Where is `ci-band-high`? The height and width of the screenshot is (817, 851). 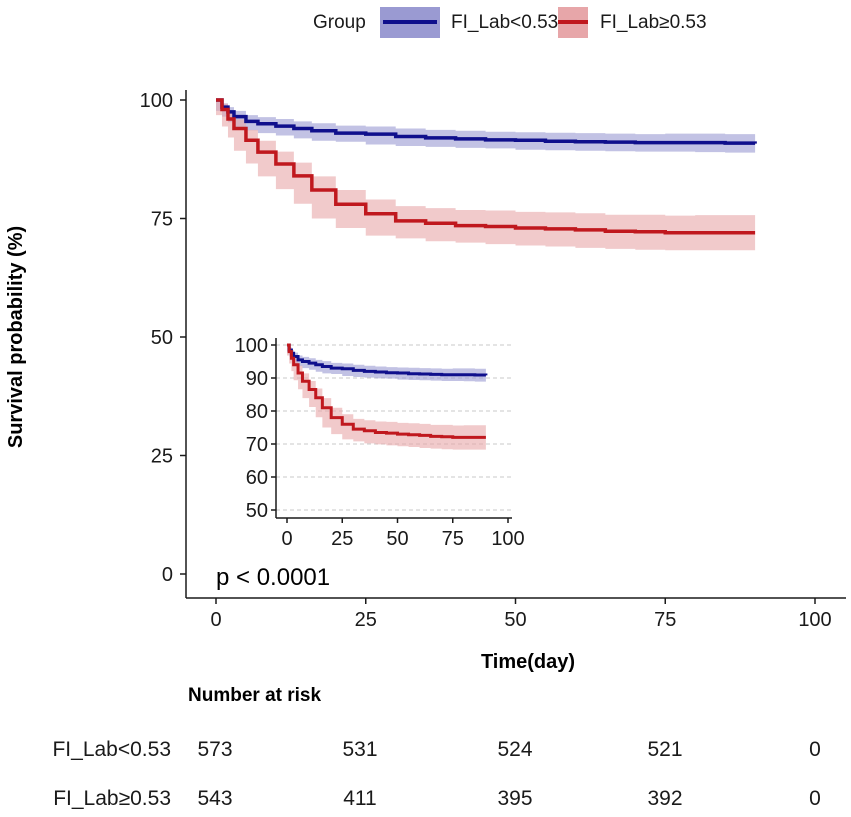 ci-band-high is located at coordinates (486, 175).